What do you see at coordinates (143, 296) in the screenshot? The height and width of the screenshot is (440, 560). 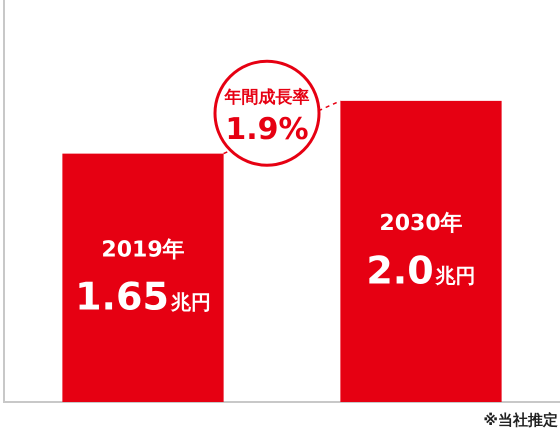 I see `data-label: 1.65兆円` at bounding box center [143, 296].